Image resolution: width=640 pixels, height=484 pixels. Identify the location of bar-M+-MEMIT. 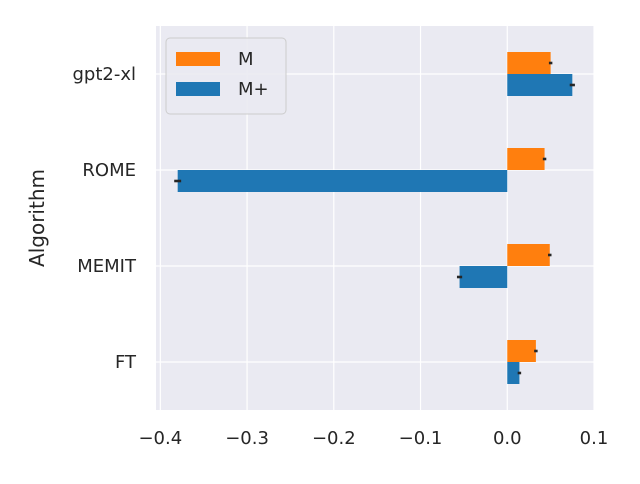
(483, 277).